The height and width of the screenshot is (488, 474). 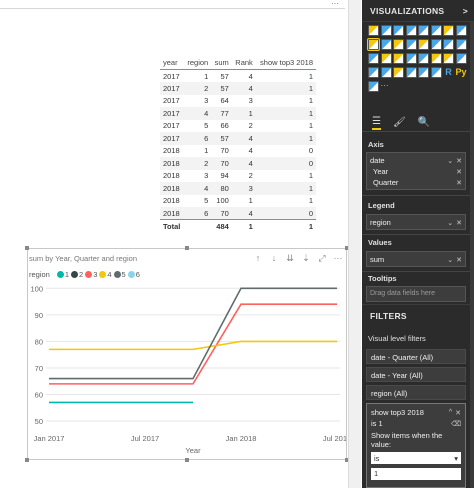 What do you see at coordinates (103, 274) in the screenshot?
I see `legend-marker` at bounding box center [103, 274].